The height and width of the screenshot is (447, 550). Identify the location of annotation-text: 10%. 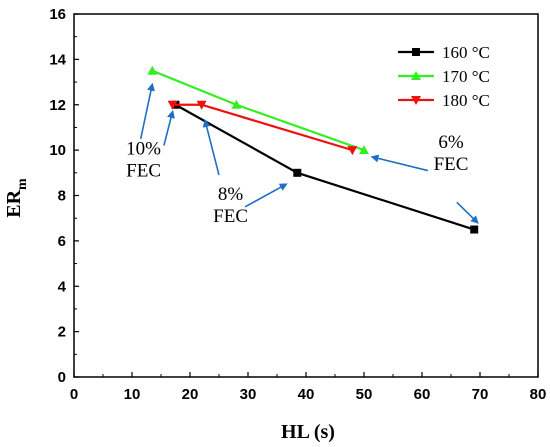
(143, 149).